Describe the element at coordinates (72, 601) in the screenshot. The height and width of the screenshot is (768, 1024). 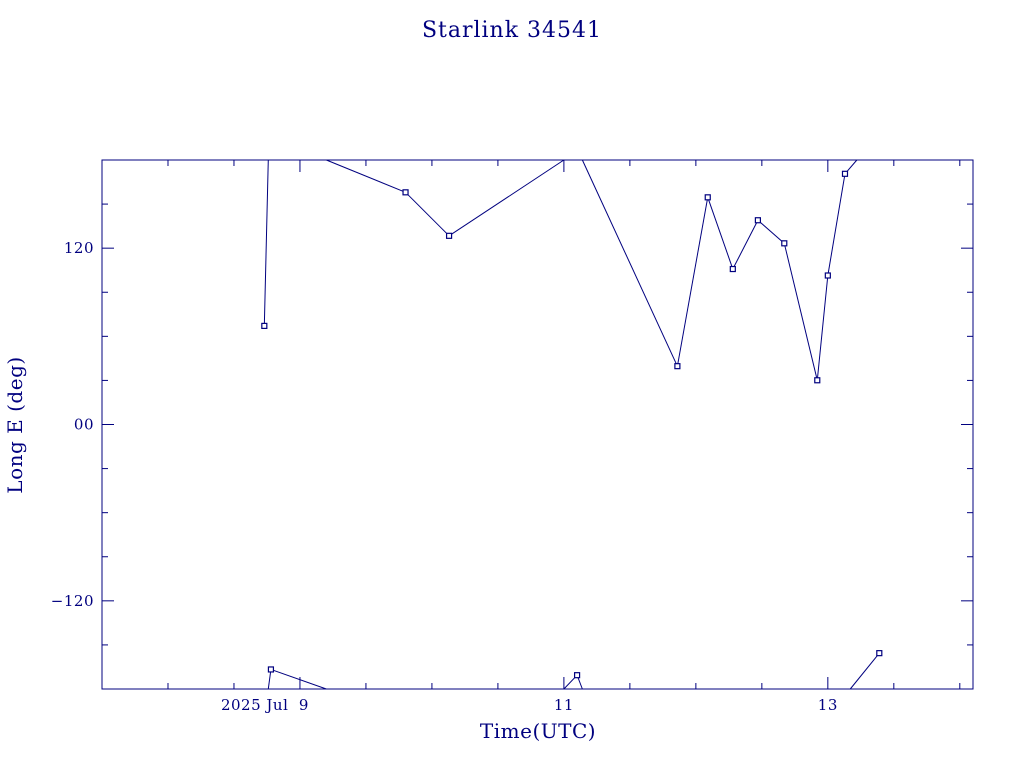
I see `y-tick-label: −120` at that location.